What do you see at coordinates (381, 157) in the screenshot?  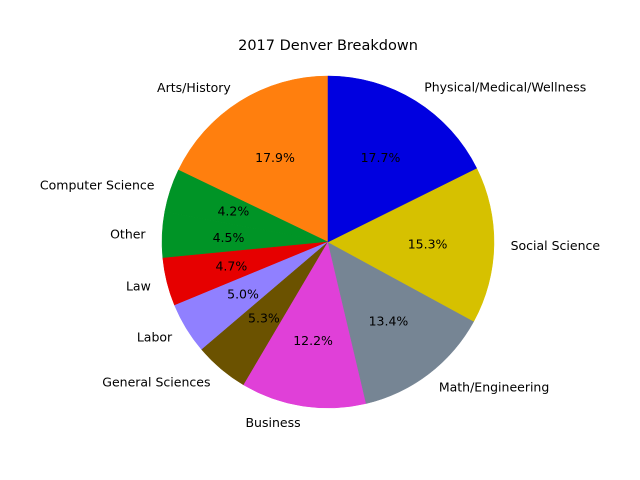 I see `pct-label-physical-medical-wellness: 17.7%` at bounding box center [381, 157].